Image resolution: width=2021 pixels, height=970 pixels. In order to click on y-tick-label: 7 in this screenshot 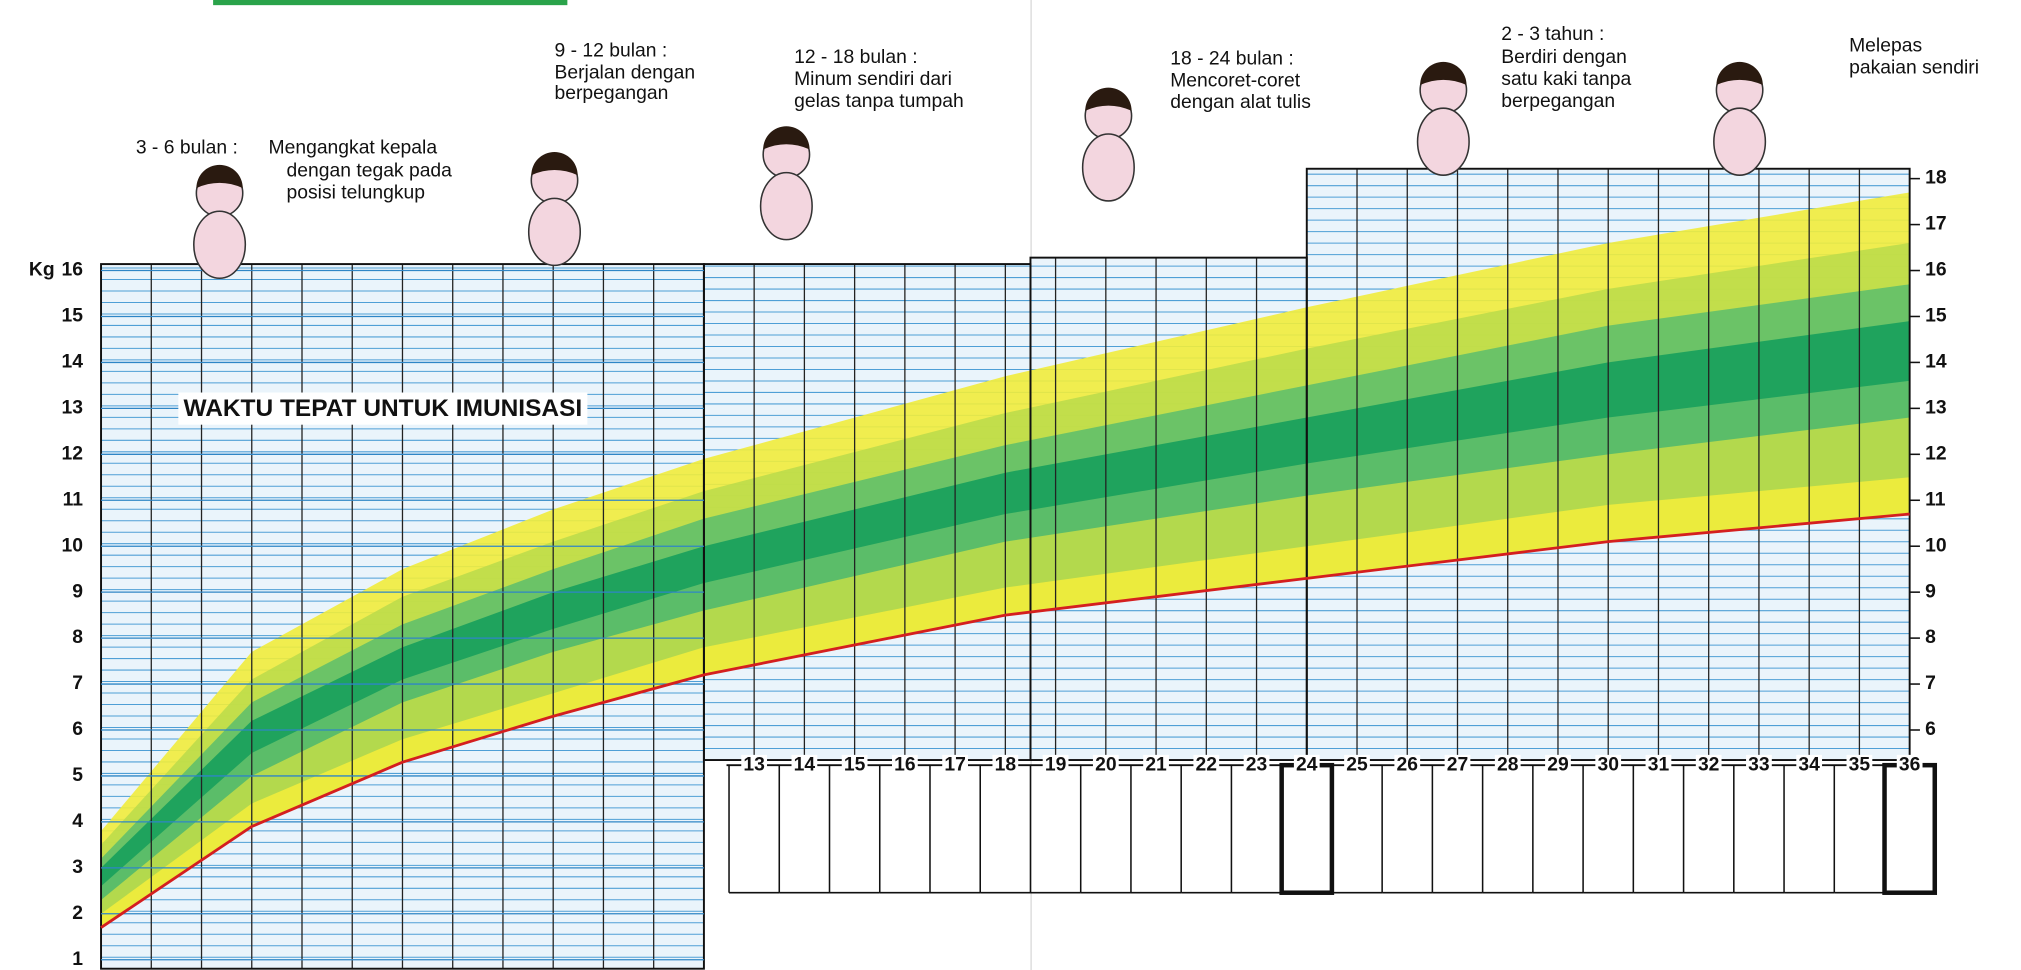, I will do `click(77, 683)`.